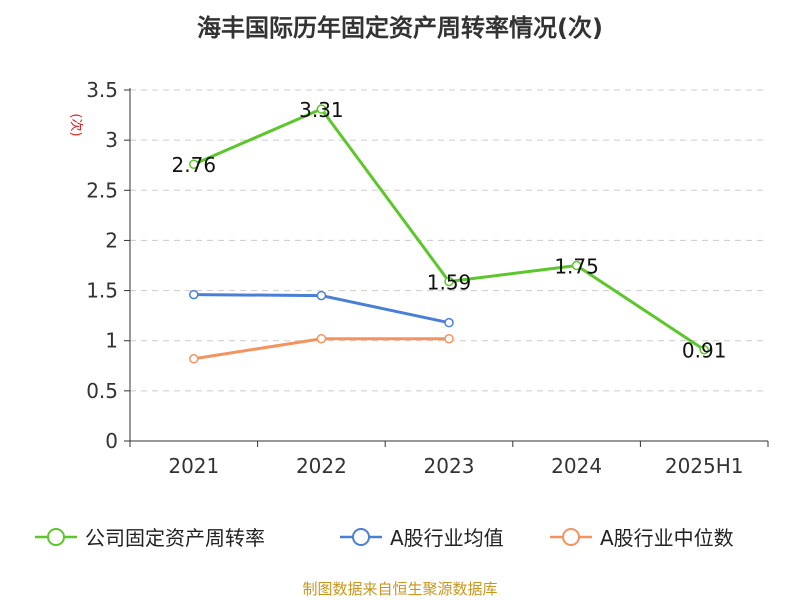 This screenshot has width=800, height=600. Describe the element at coordinates (400, 28) in the screenshot. I see `chart-title: 海丰国际历年固定资产周转率情况(次)` at that location.